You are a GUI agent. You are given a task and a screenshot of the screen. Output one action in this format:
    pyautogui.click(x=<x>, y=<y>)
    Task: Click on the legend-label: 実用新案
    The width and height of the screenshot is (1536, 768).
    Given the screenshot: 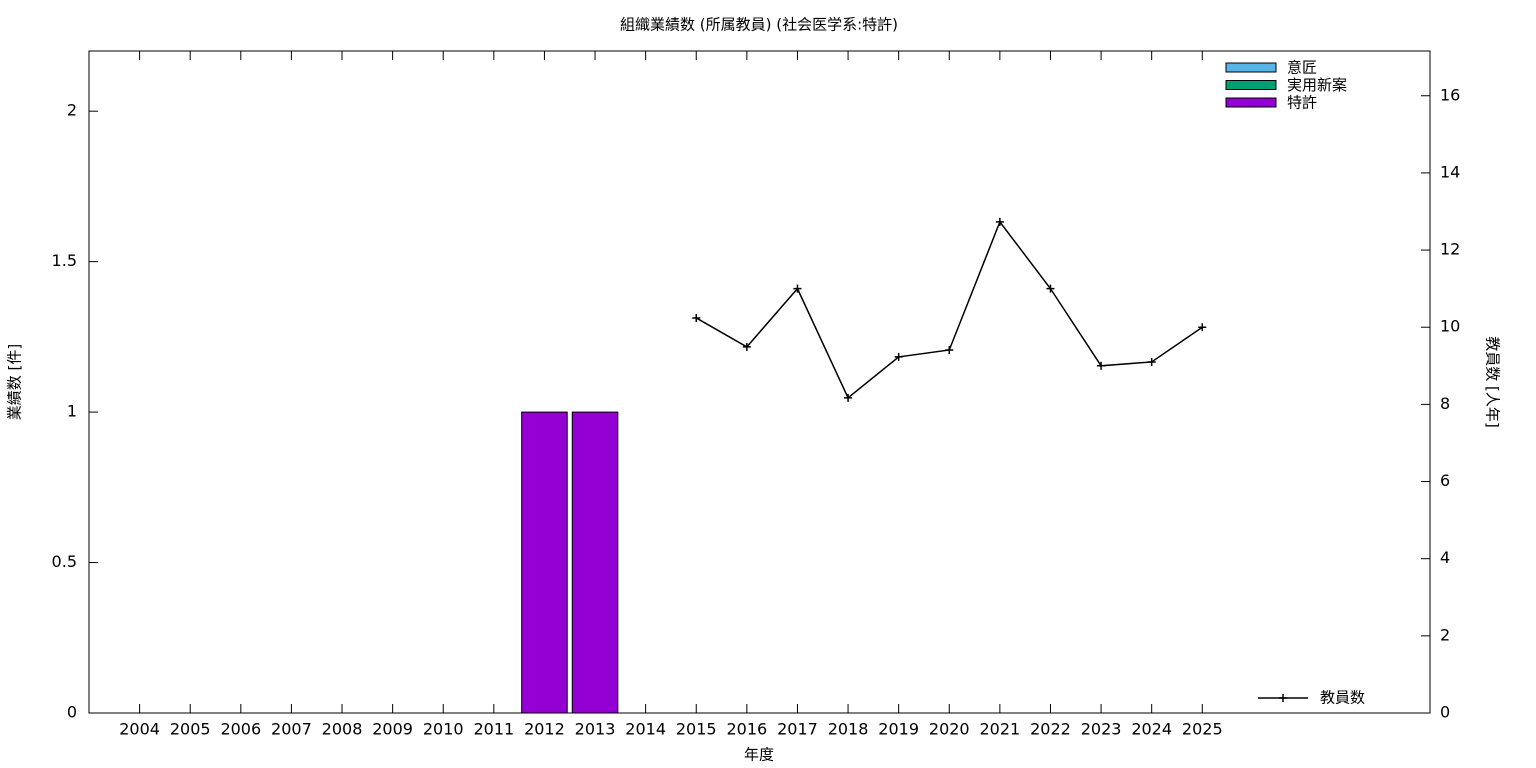 What is the action you would take?
    pyautogui.click(x=1317, y=85)
    